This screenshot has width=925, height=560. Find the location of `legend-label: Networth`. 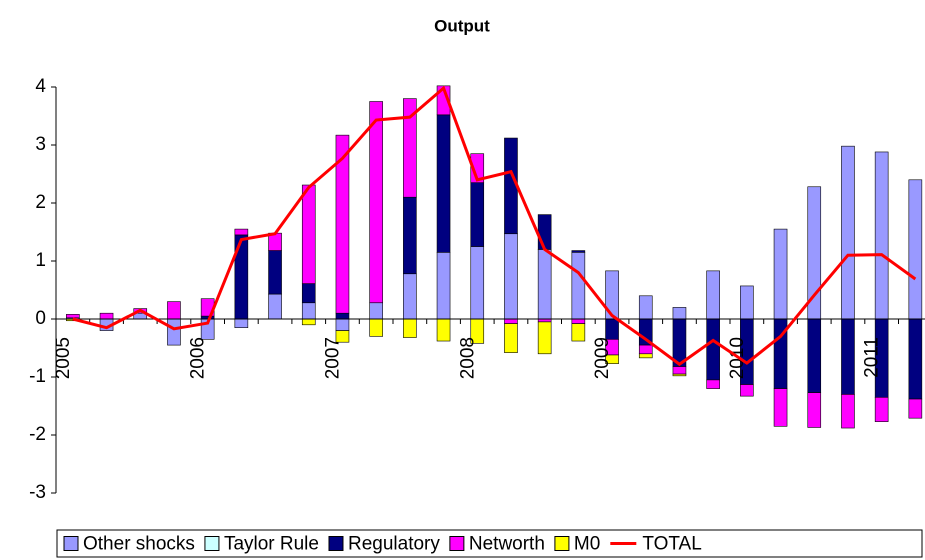

legend-label: Networth is located at coordinates (507, 544).